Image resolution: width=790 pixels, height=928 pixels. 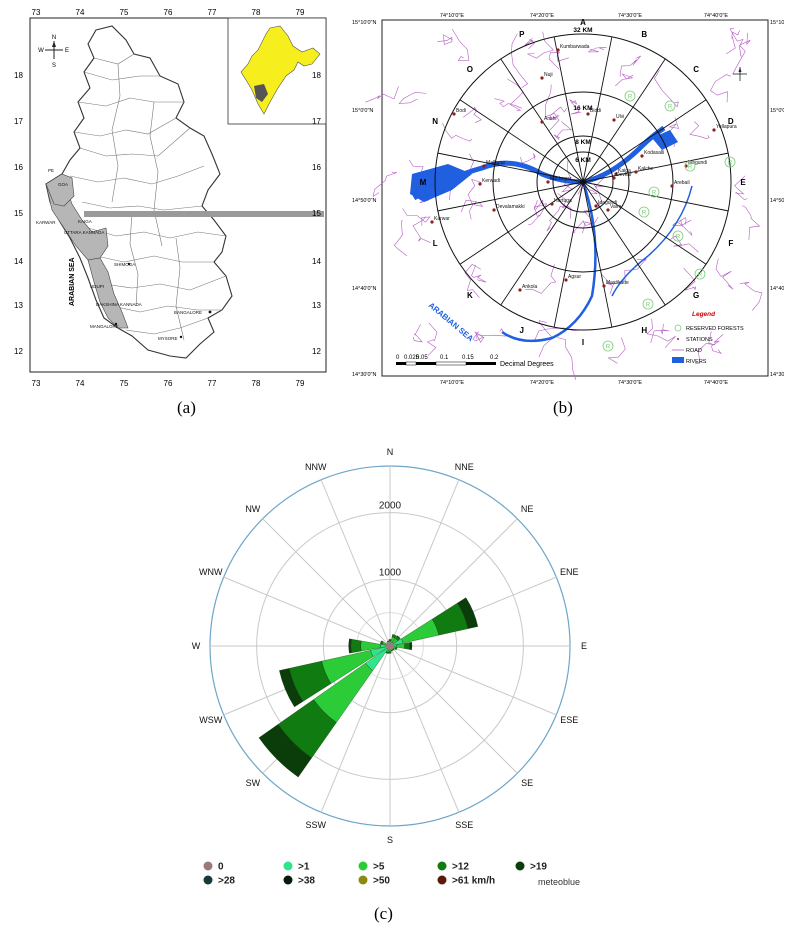 I want to click on station-label: Kerwadi, so click(x=491, y=181).